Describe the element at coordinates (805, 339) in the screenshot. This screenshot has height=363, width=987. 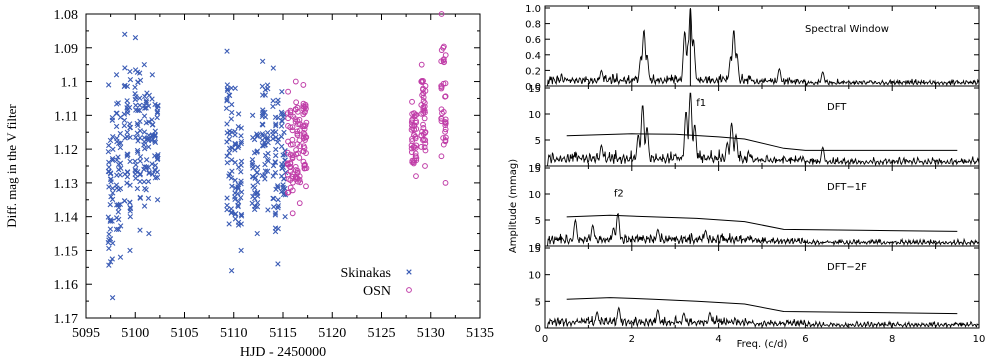
I see `x-tick-label: 6` at that location.